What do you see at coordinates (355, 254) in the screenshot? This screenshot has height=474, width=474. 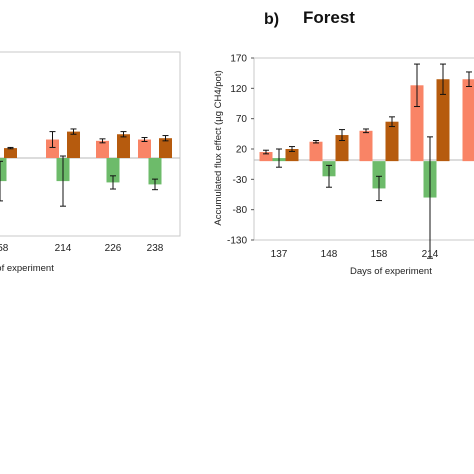 I see `panel-b-xticks: 137 148 158 214` at bounding box center [355, 254].